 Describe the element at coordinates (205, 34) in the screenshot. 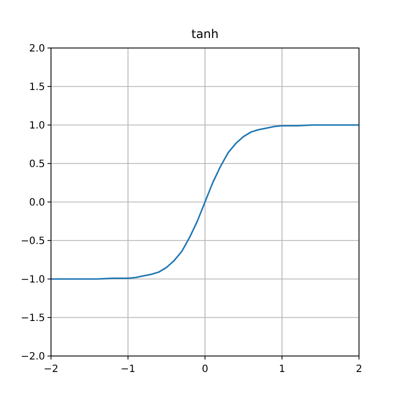

I see `chart-title: tanh` at that location.